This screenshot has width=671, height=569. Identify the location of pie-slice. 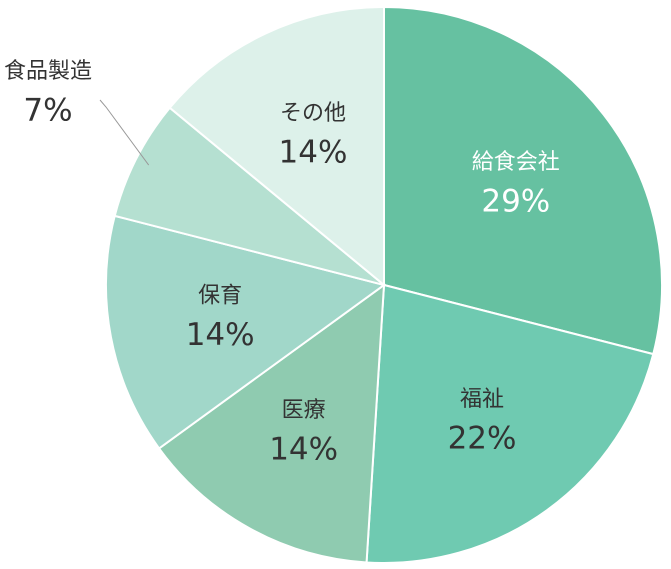
(249, 196).